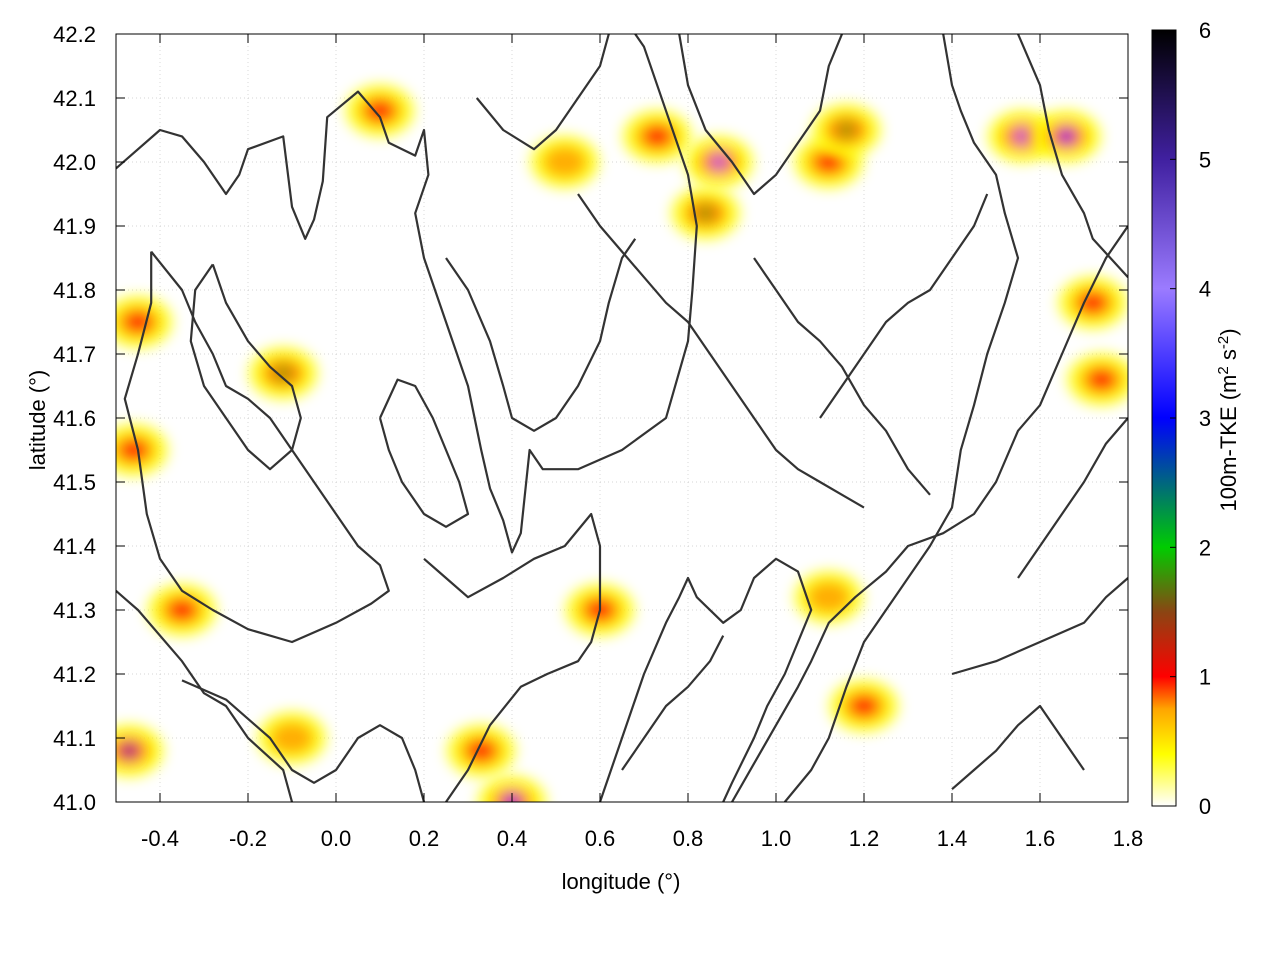 This screenshot has width=1280, height=960. What do you see at coordinates (74, 98) in the screenshot?
I see `y-tick-label: 42.1` at bounding box center [74, 98].